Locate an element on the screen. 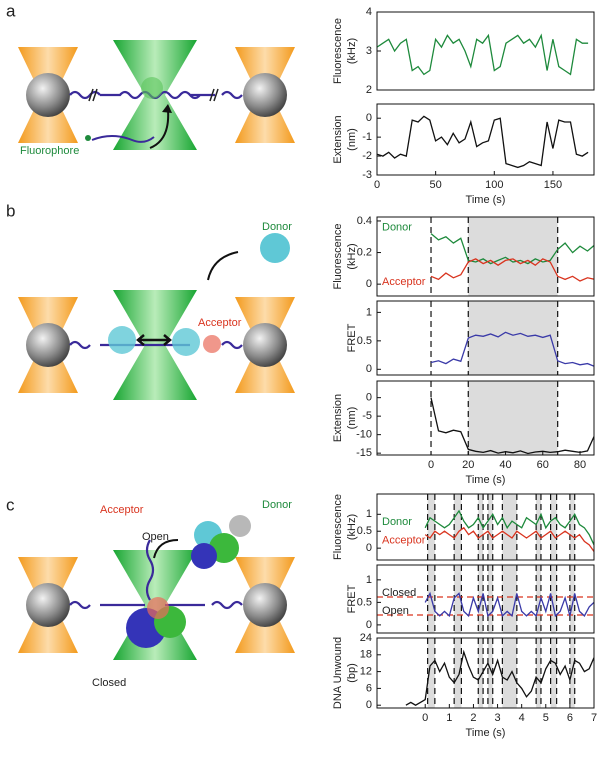  x-tick-label: 60 is located at coordinates (543, 465).